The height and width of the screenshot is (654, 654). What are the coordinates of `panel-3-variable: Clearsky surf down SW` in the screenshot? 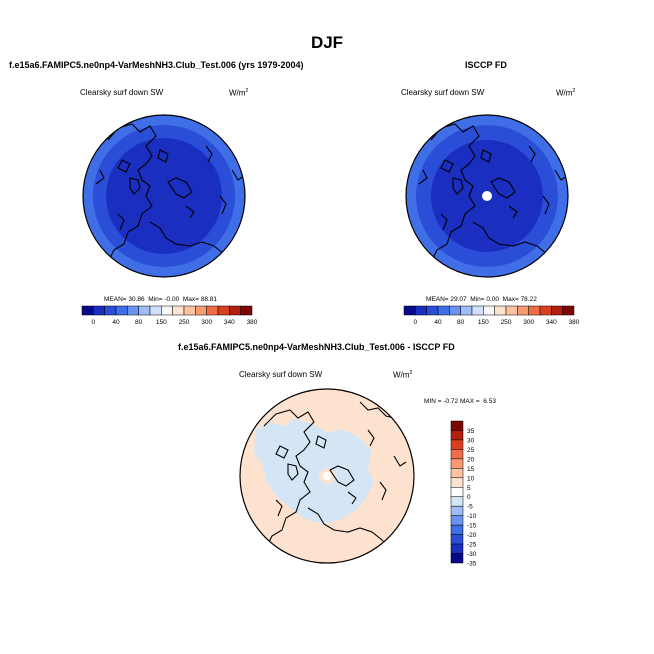 It's located at (281, 374).